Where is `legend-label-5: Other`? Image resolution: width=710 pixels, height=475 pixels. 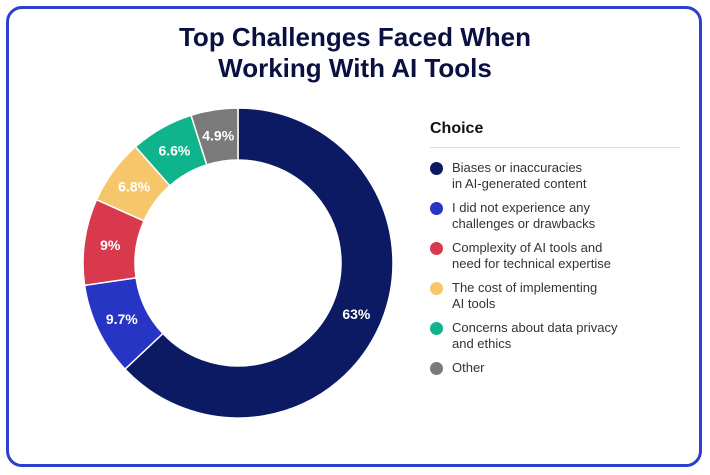
legend-label-5: Other is located at coordinates (468, 367).